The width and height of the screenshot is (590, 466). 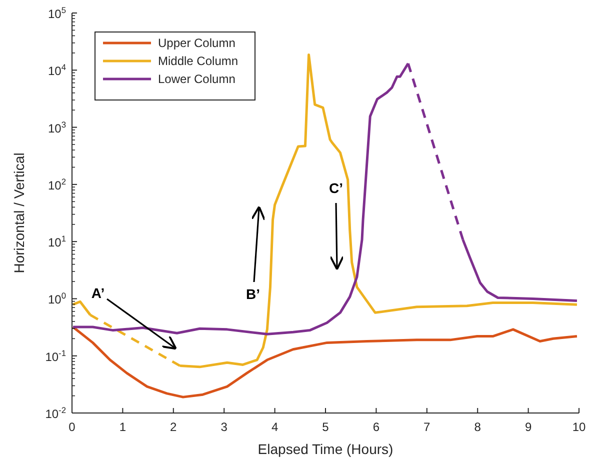 What do you see at coordinates (57, 242) in the screenshot?
I see `y-tick-label: 10$^{1}$` at bounding box center [57, 242].